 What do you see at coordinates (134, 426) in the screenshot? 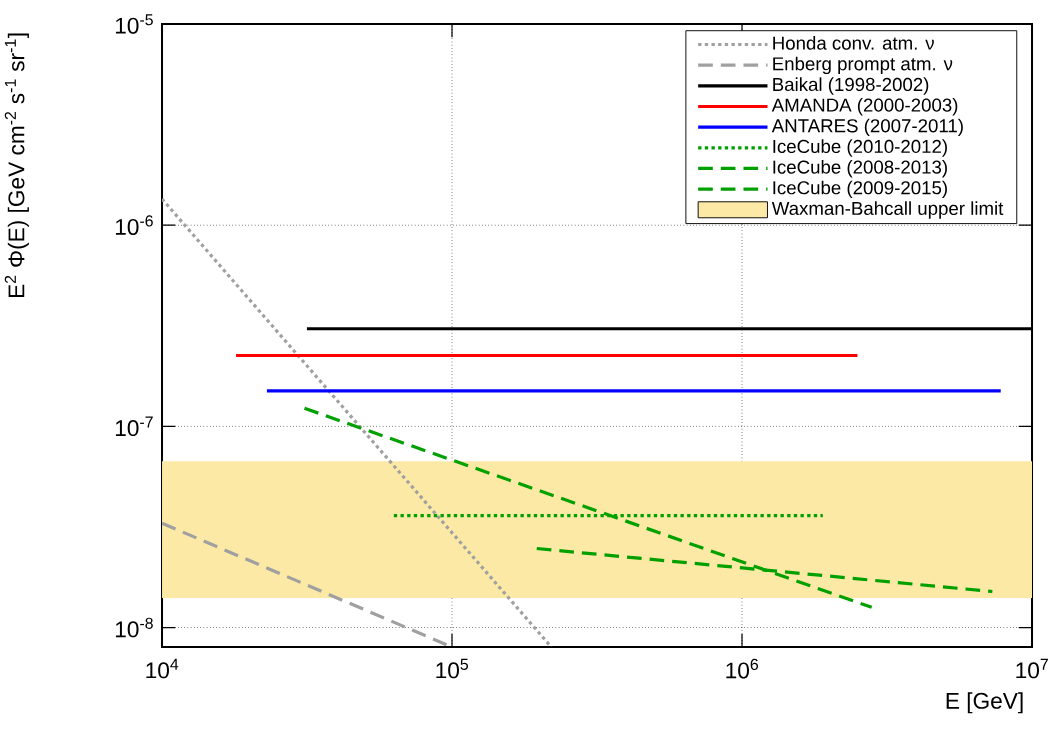
I see `y-tick-label: 10$^{-7}$` at bounding box center [134, 426].